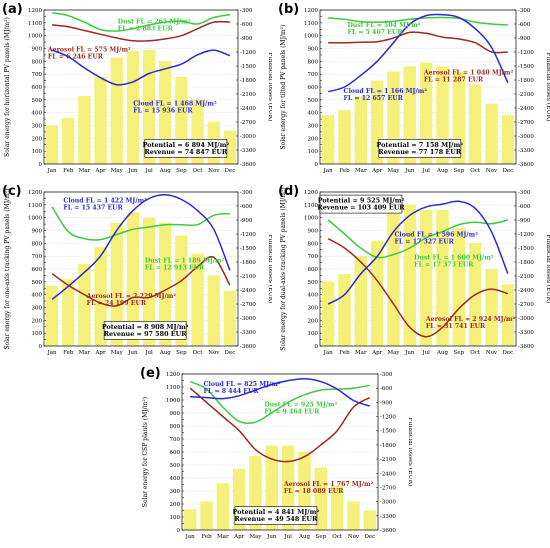 This screenshot has width=550, height=548. Describe the element at coordinates (507, 353) in the screenshot. I see `x-tick-label: Dec` at that location.